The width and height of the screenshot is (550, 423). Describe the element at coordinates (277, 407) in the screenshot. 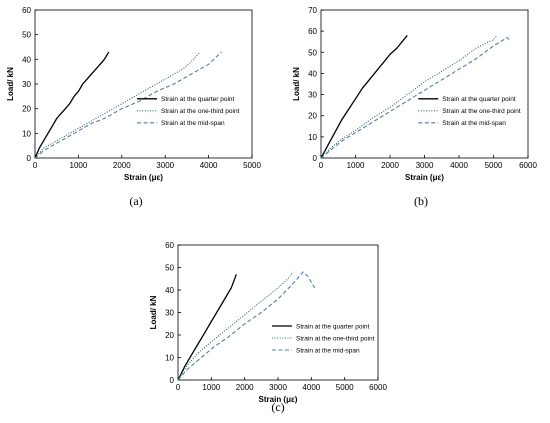

I see `panel-label: (c)` at that location.